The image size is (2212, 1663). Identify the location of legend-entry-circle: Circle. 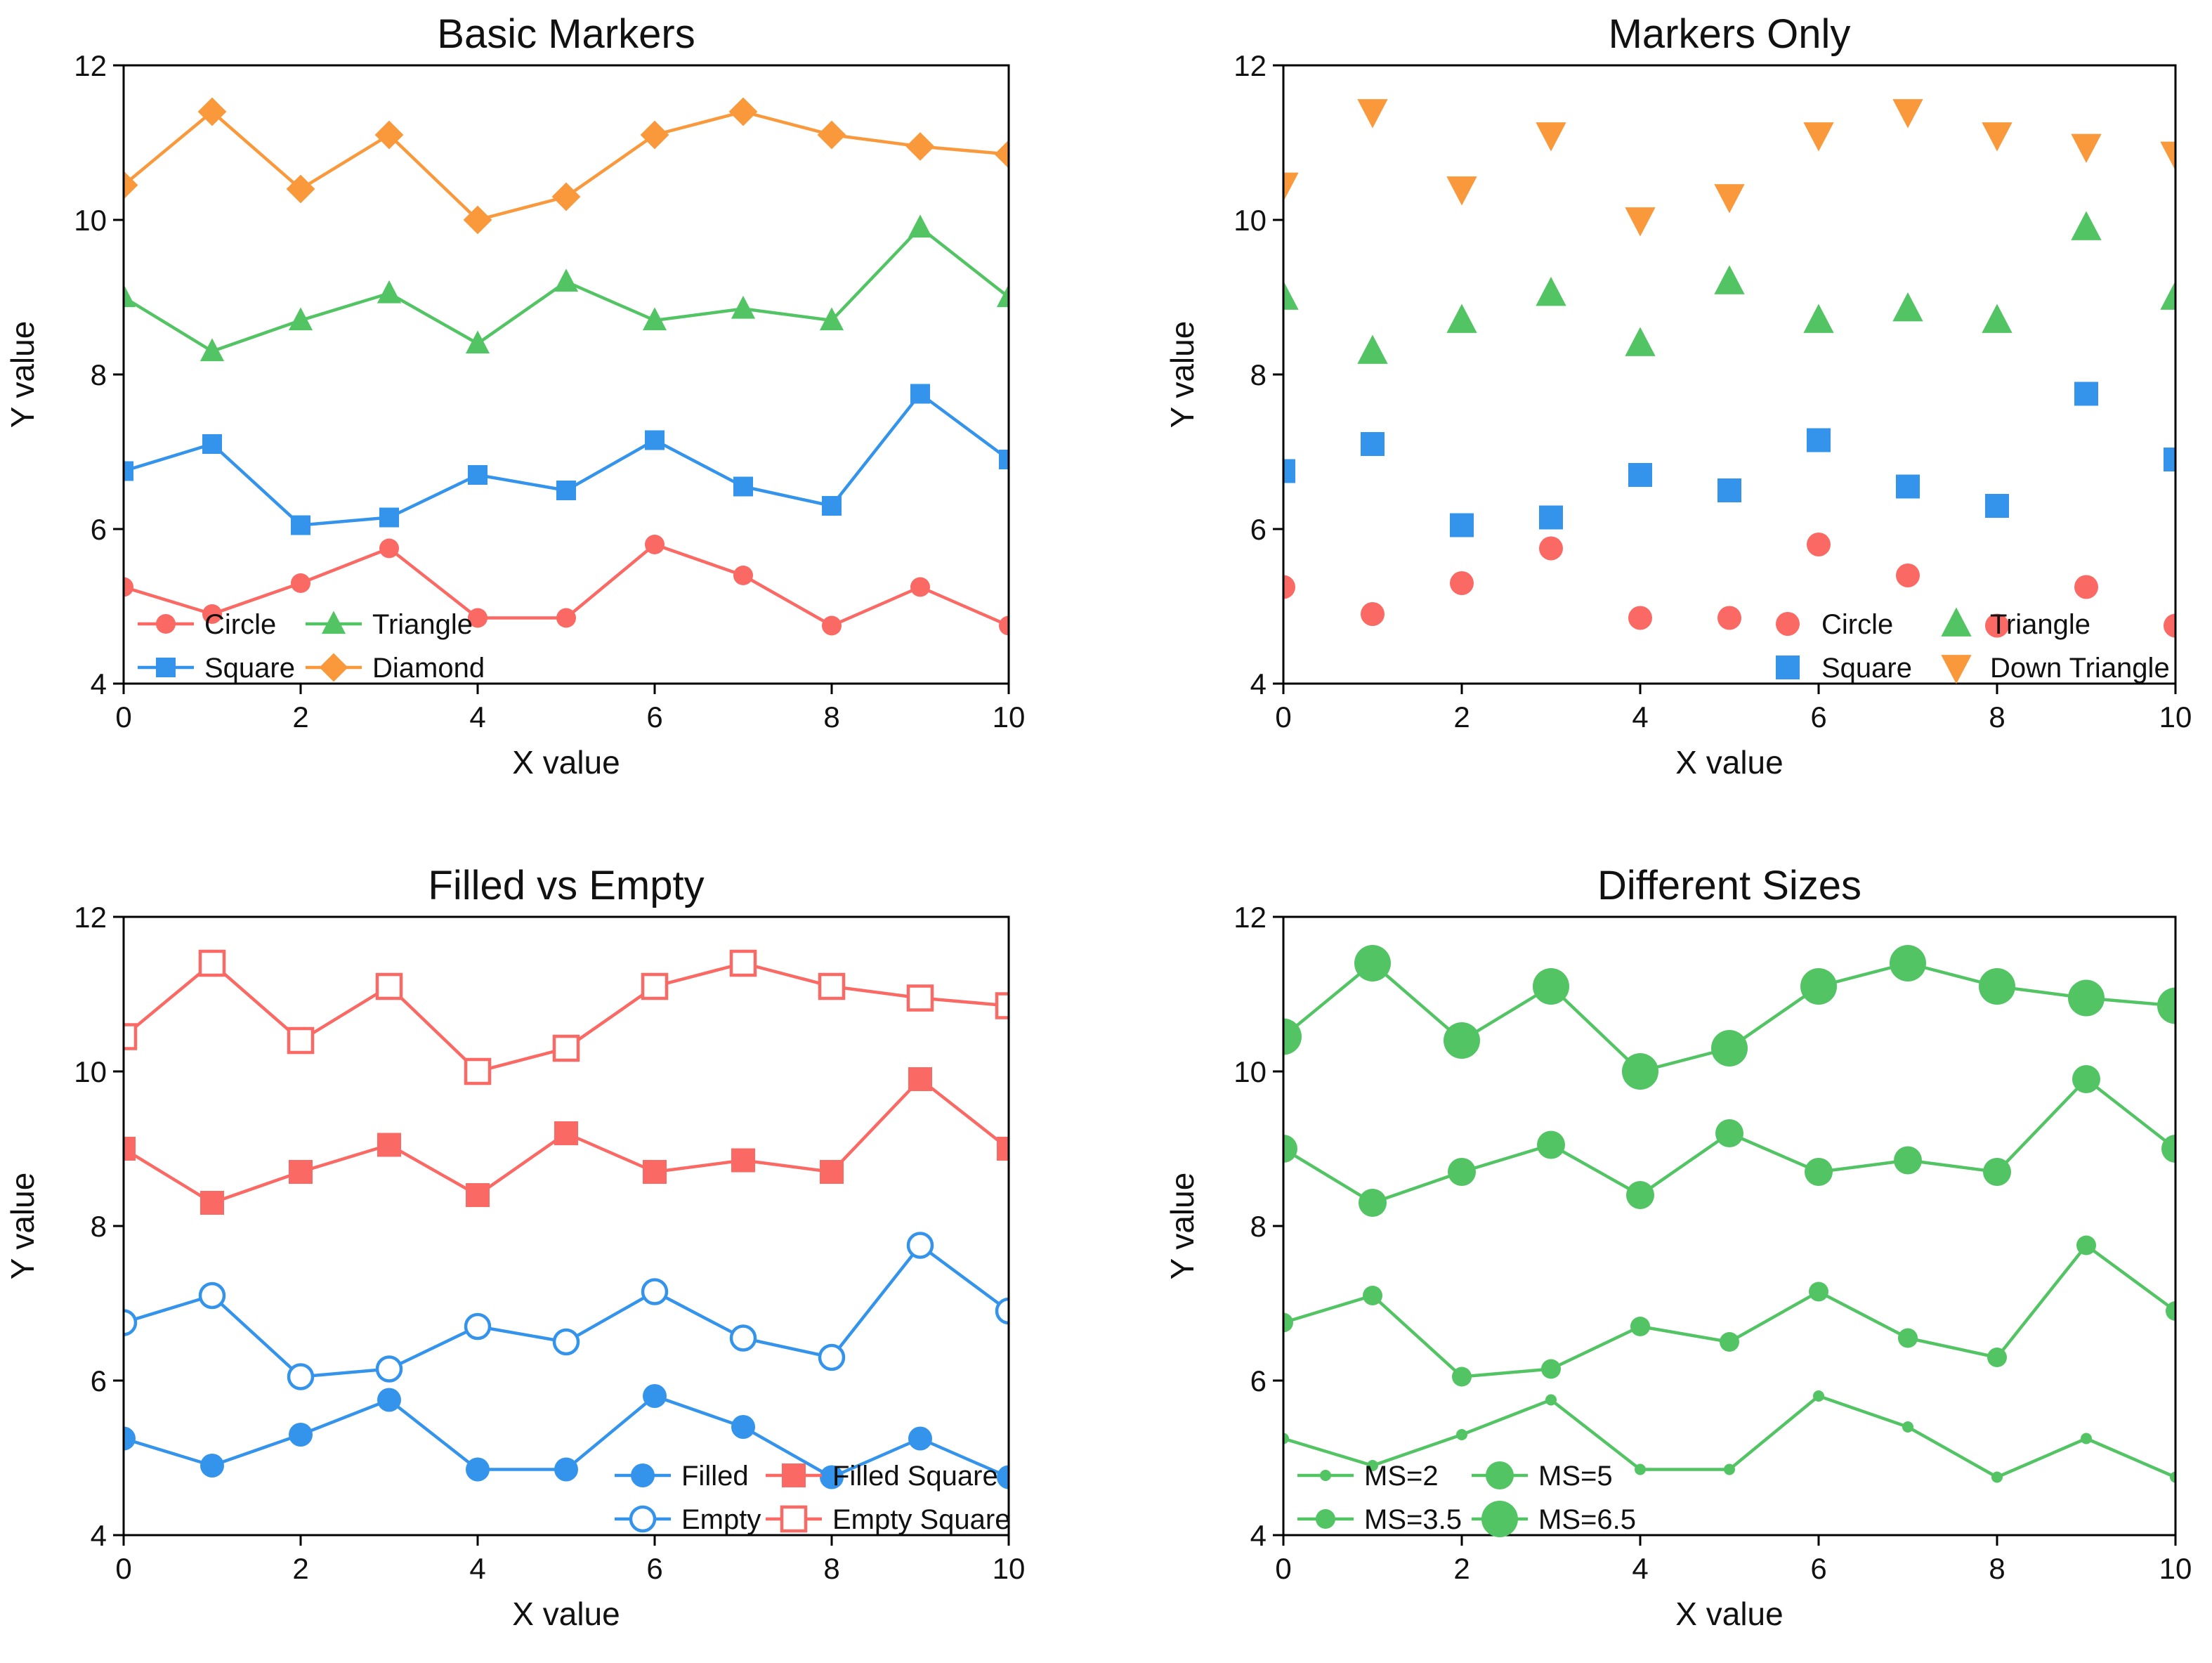
(207, 624).